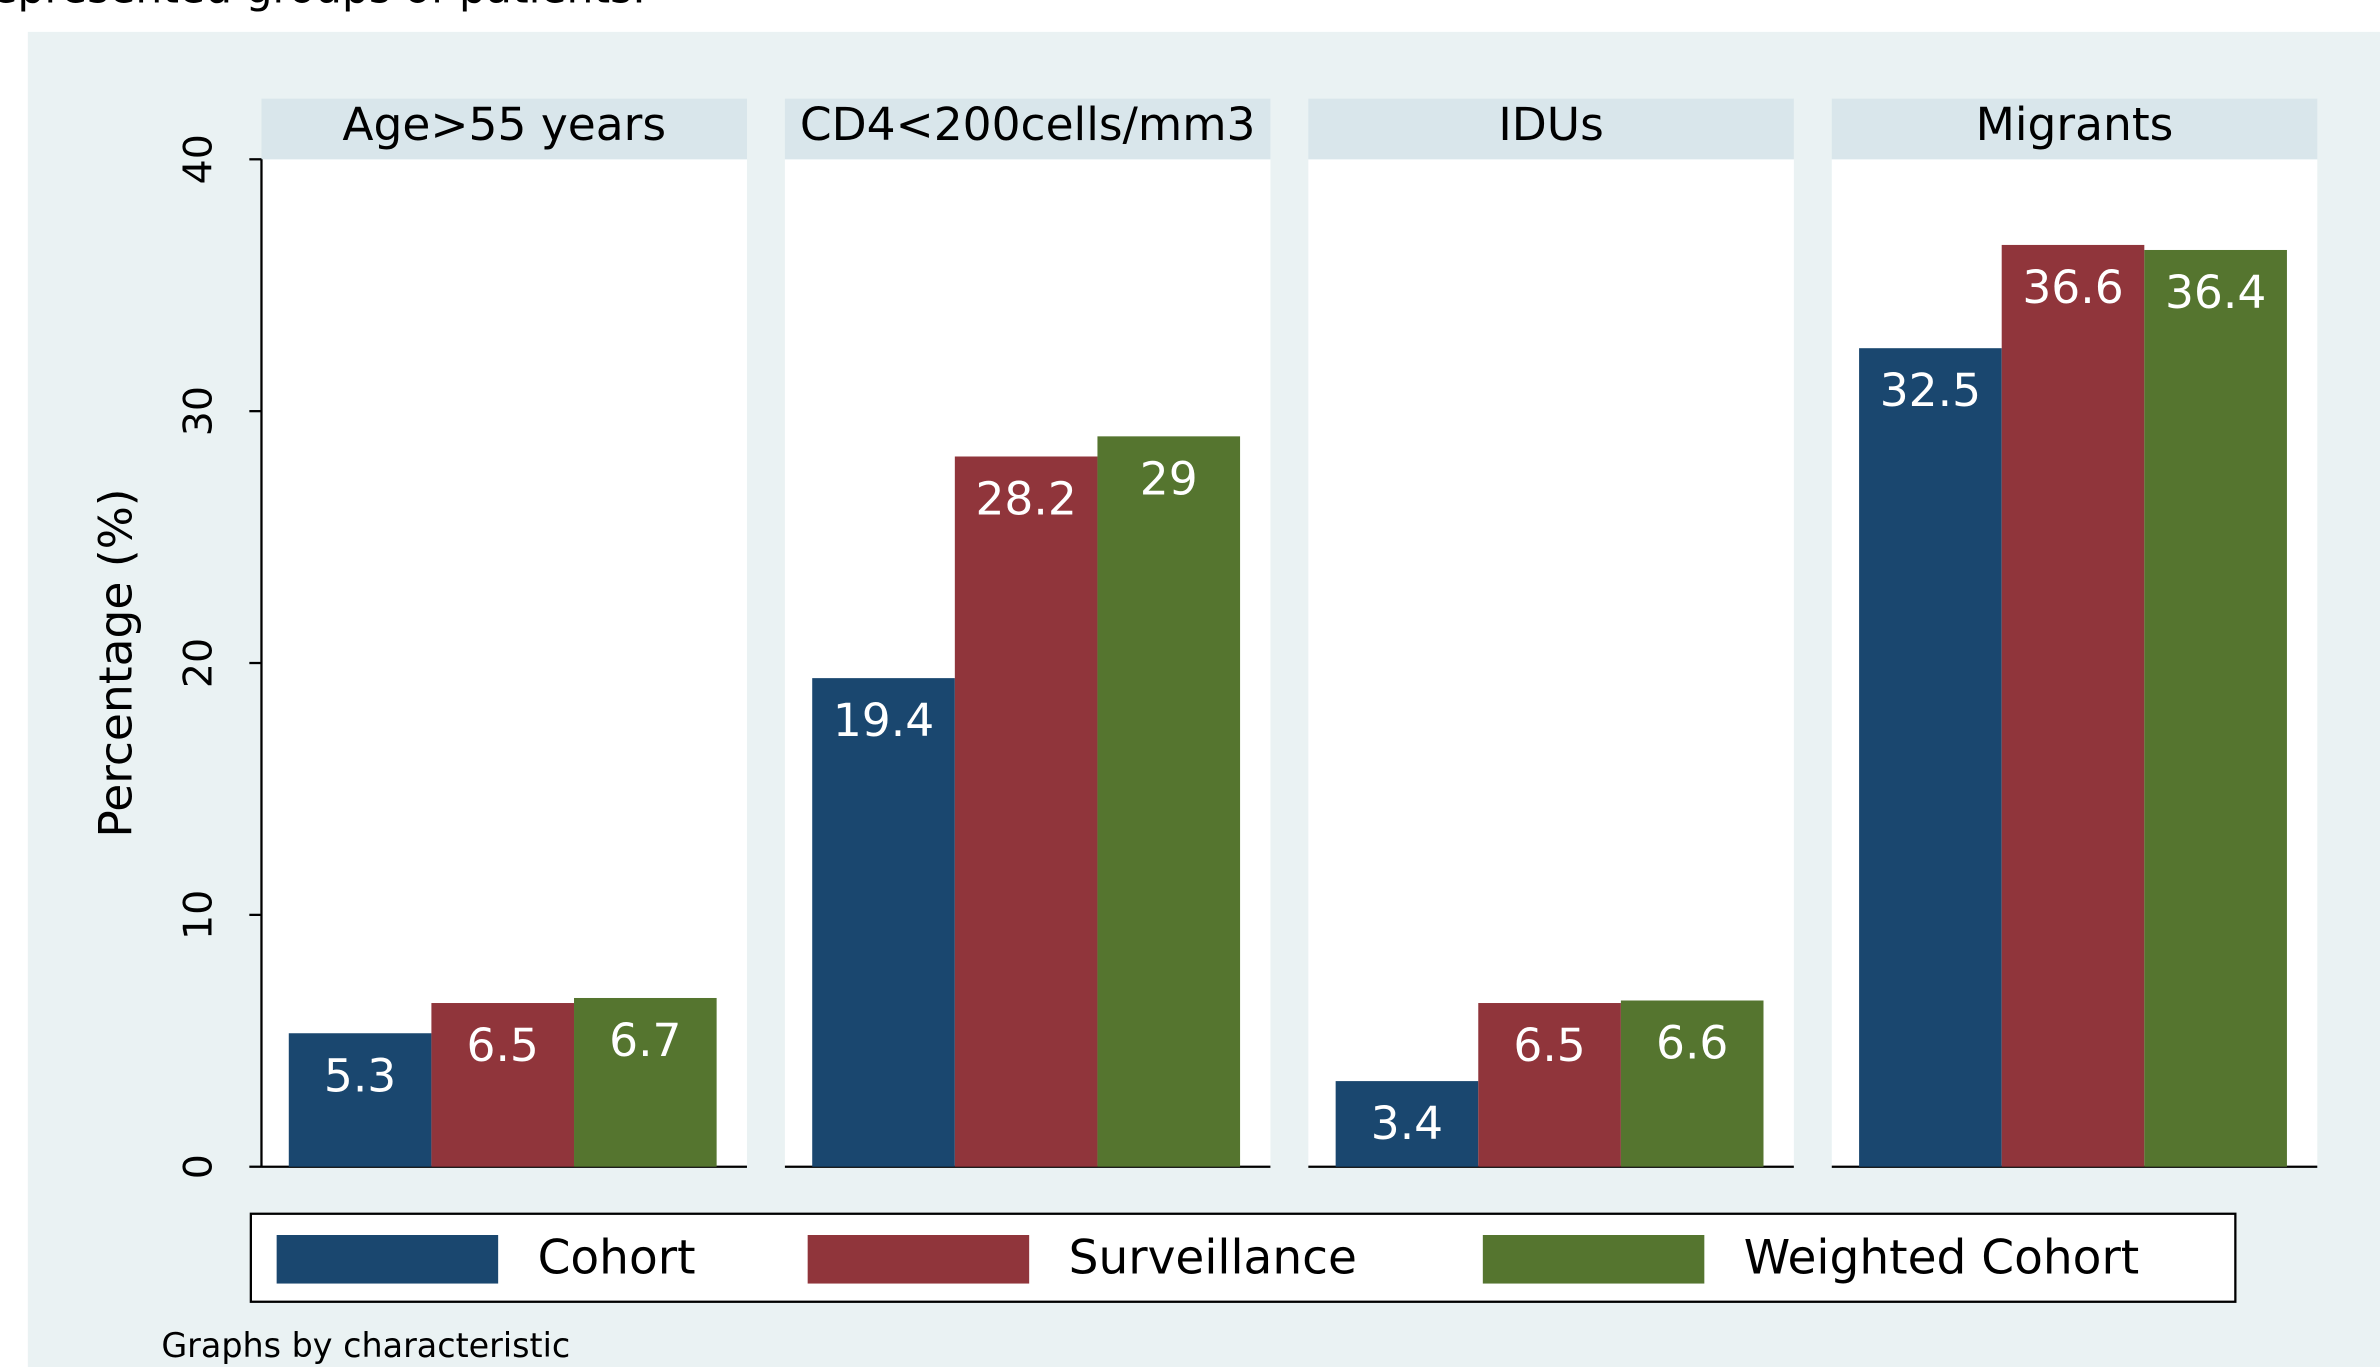  What do you see at coordinates (1550, 124) in the screenshot?
I see `panel-title: IDUs` at bounding box center [1550, 124].